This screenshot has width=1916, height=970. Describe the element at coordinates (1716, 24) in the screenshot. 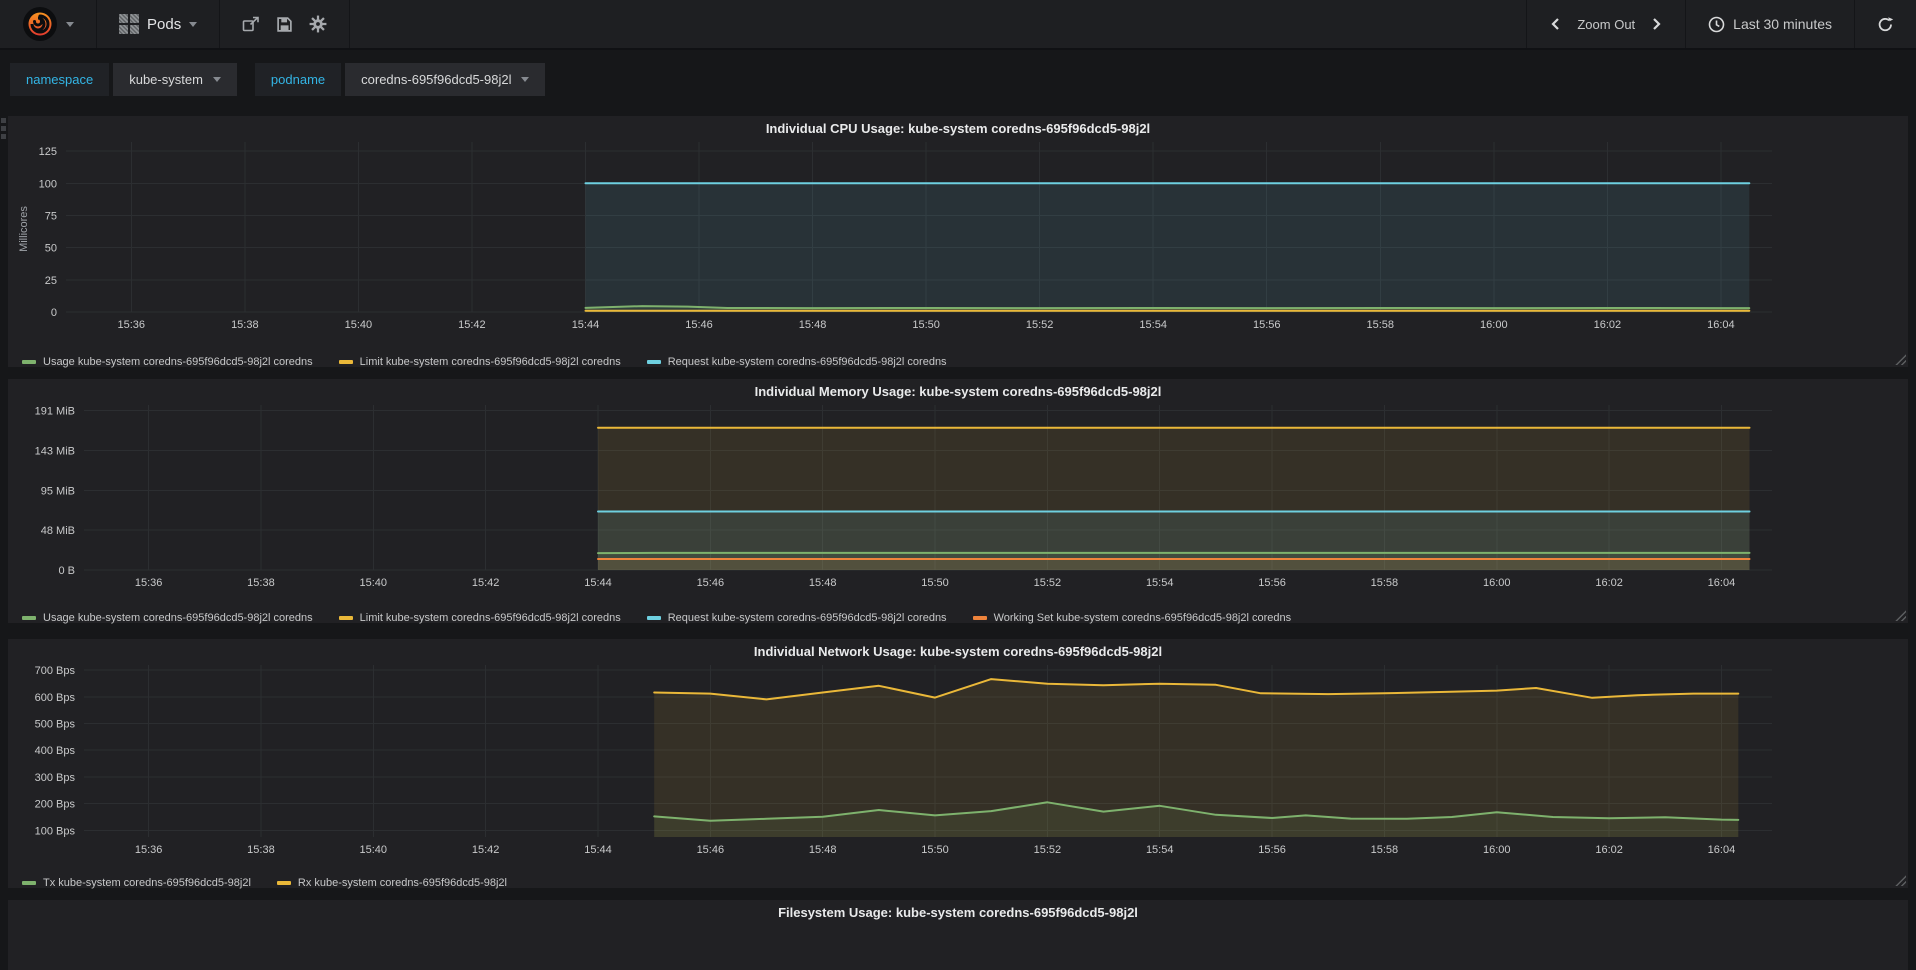

I see `clock-icon` at that location.